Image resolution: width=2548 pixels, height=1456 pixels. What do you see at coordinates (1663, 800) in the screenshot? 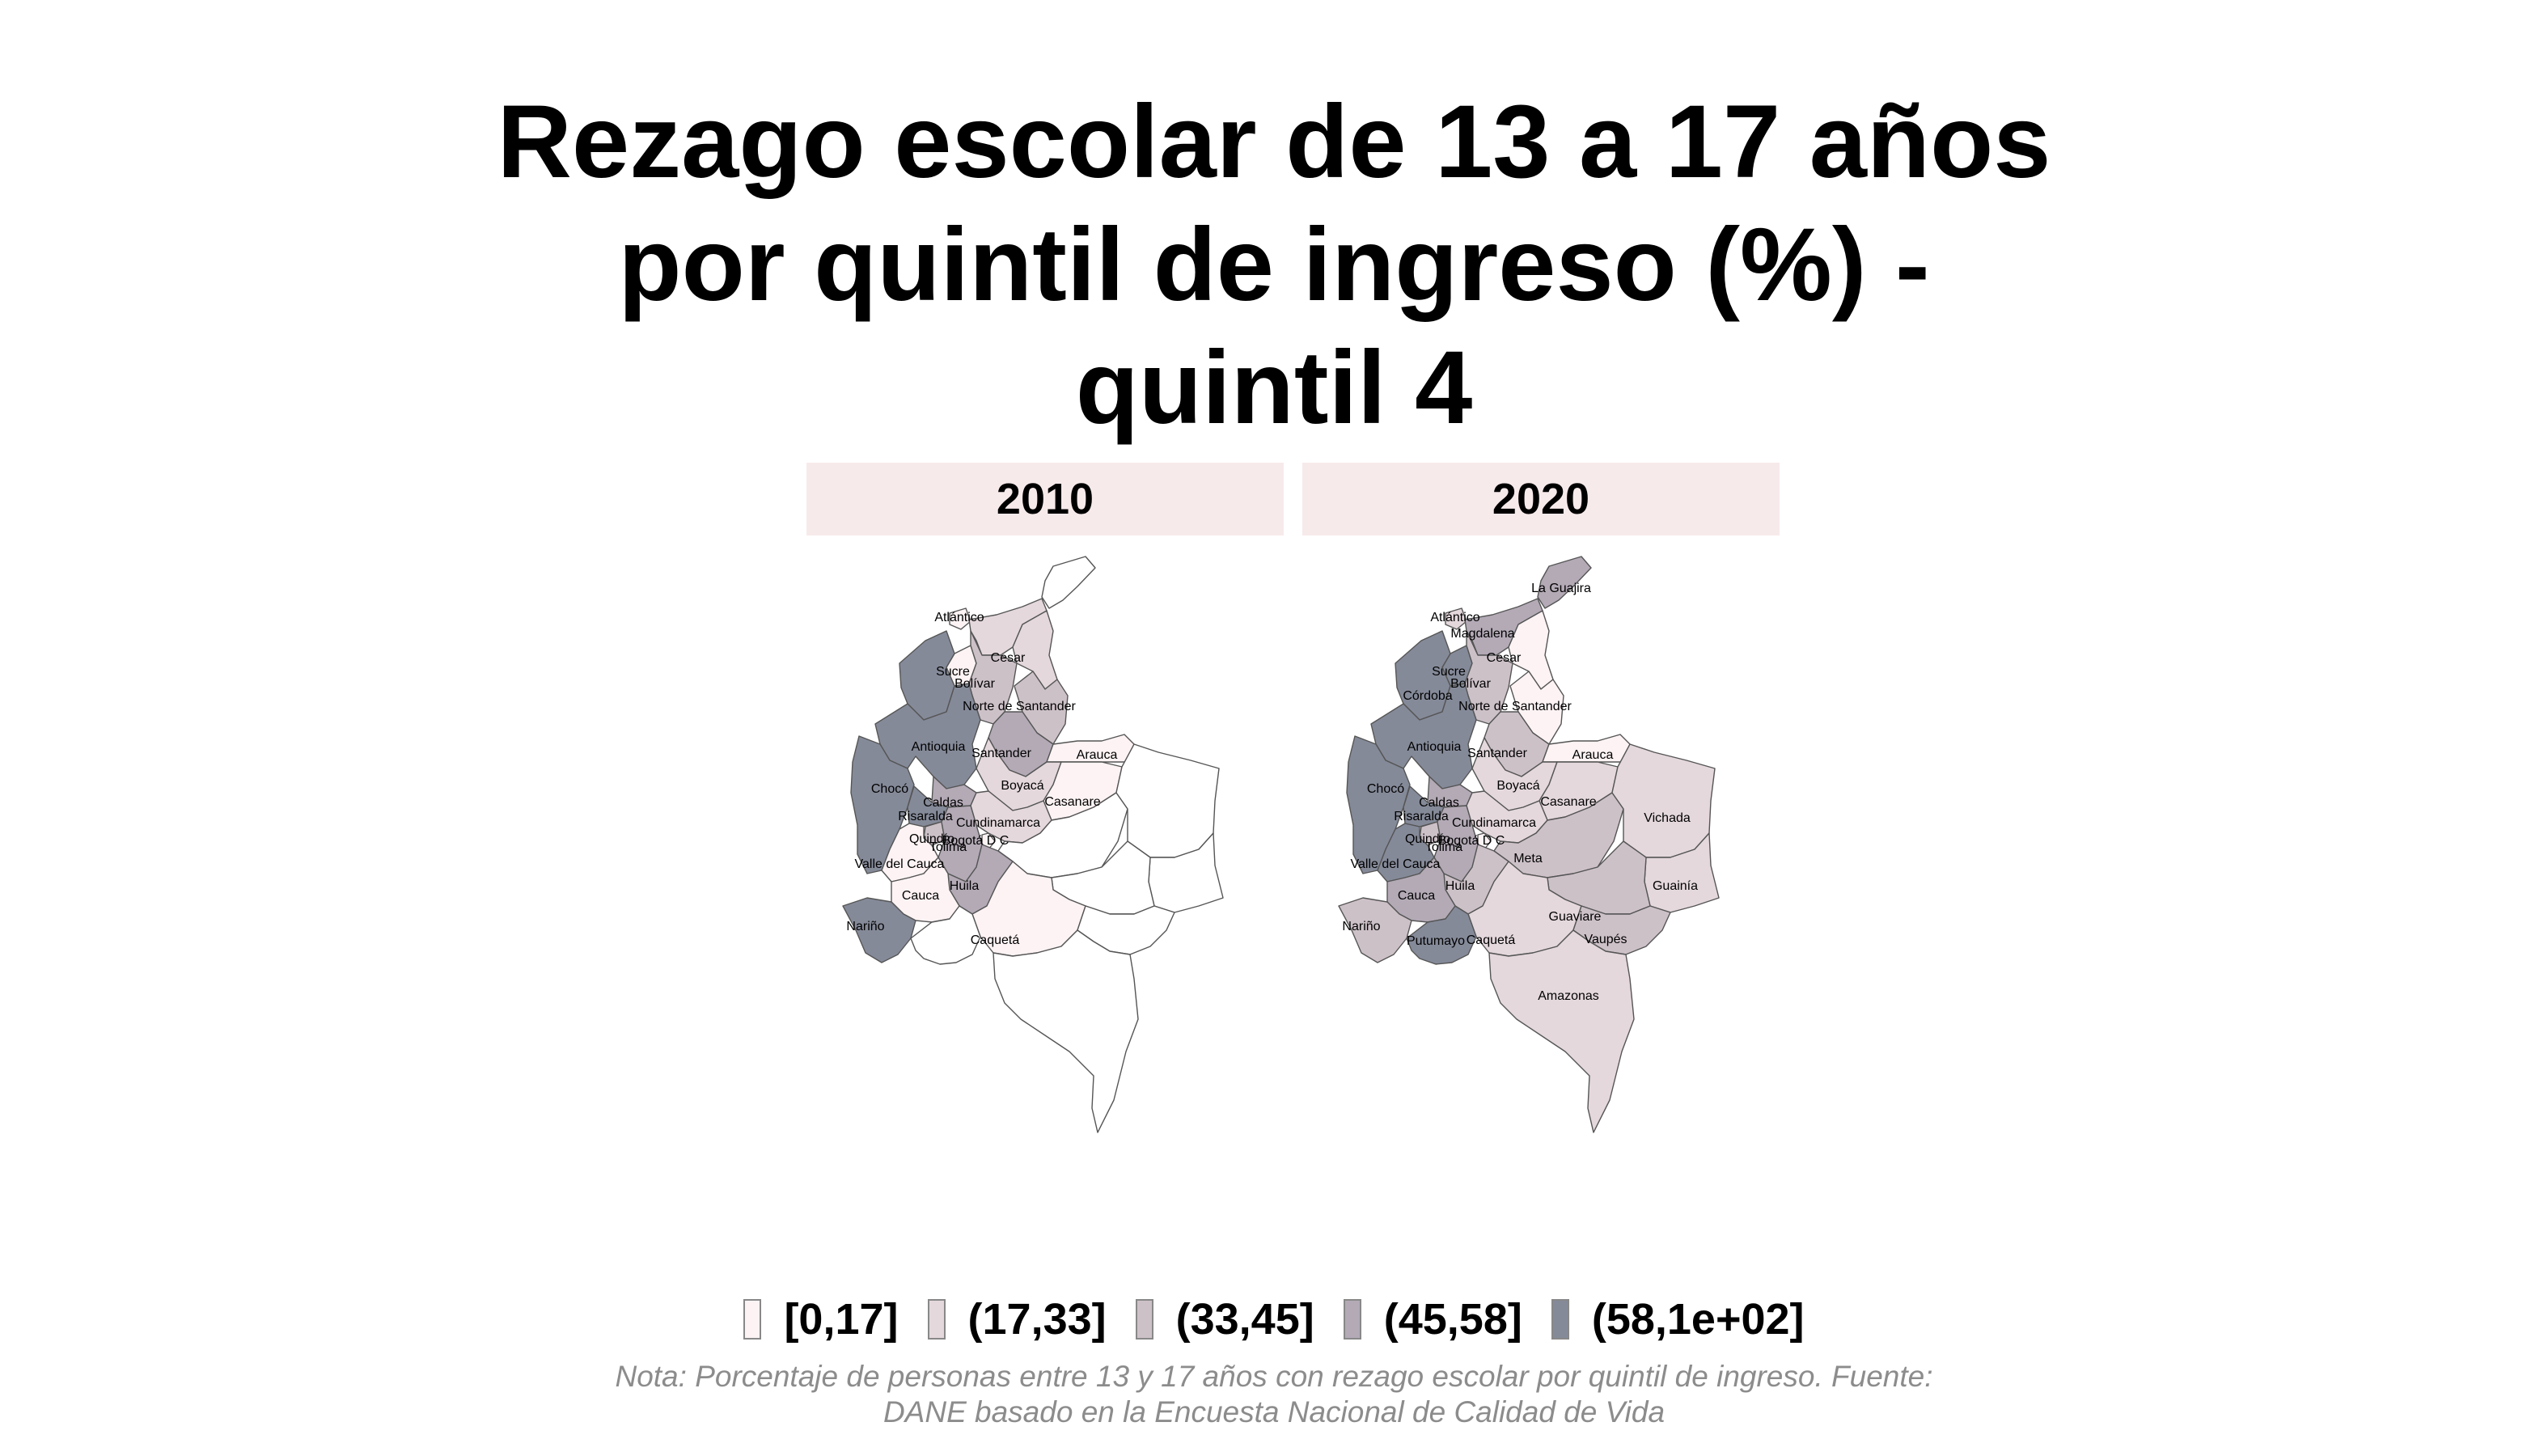
I see `department-vichada-2020` at bounding box center [1663, 800].